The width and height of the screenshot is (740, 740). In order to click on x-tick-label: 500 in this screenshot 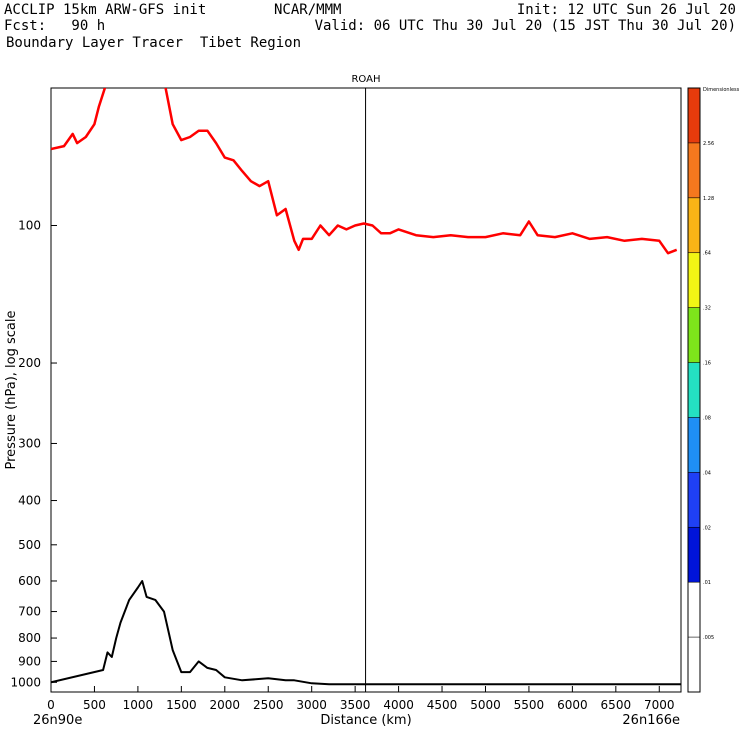, I will do `click(94, 705)`.